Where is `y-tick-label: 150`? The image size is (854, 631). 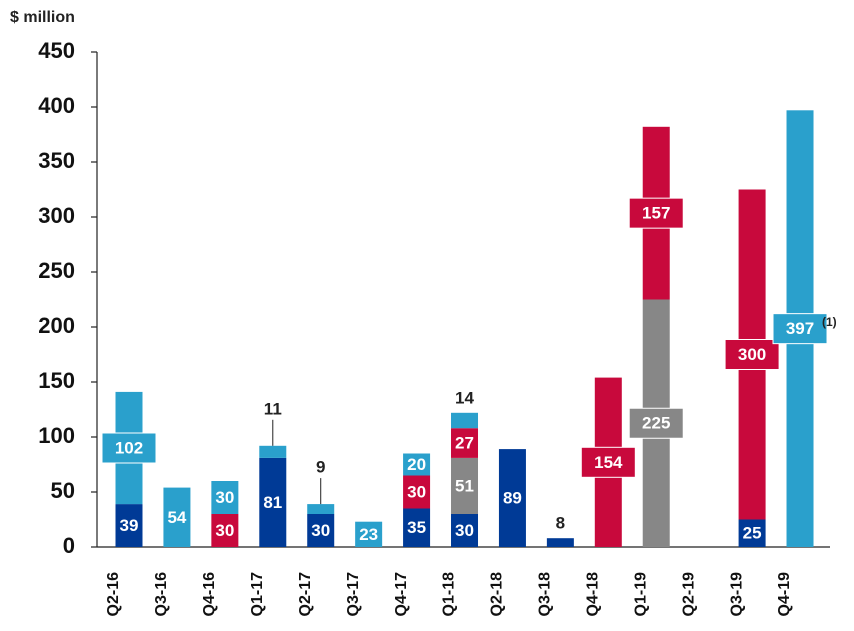
y-tick-label: 150 is located at coordinates (56, 380).